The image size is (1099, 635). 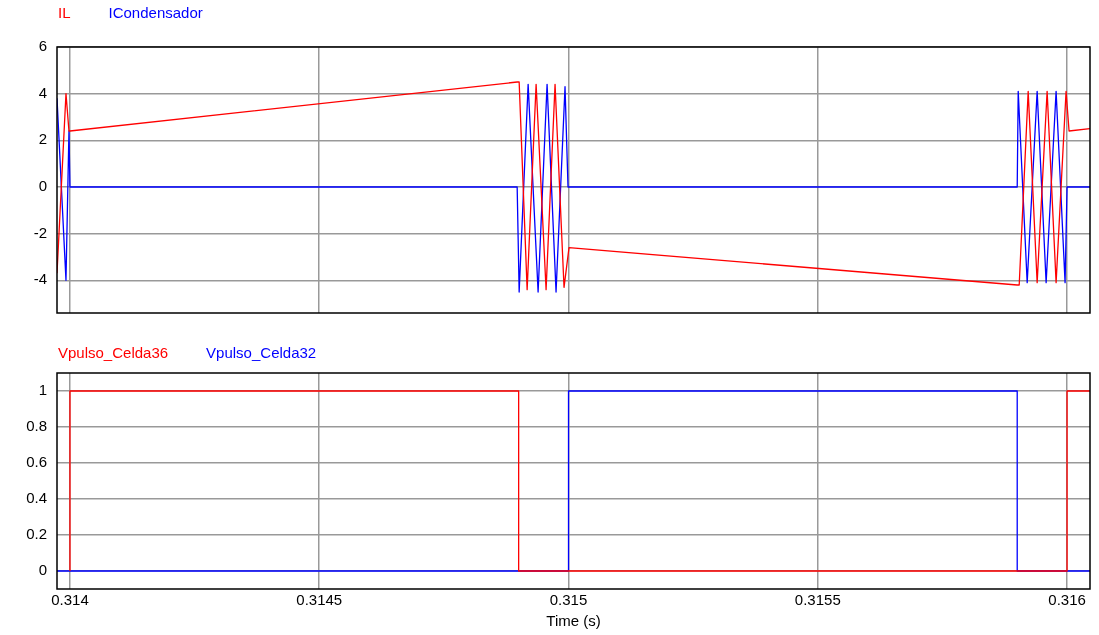 What do you see at coordinates (319, 600) in the screenshot?
I see `x-tick-label: 0.3145` at bounding box center [319, 600].